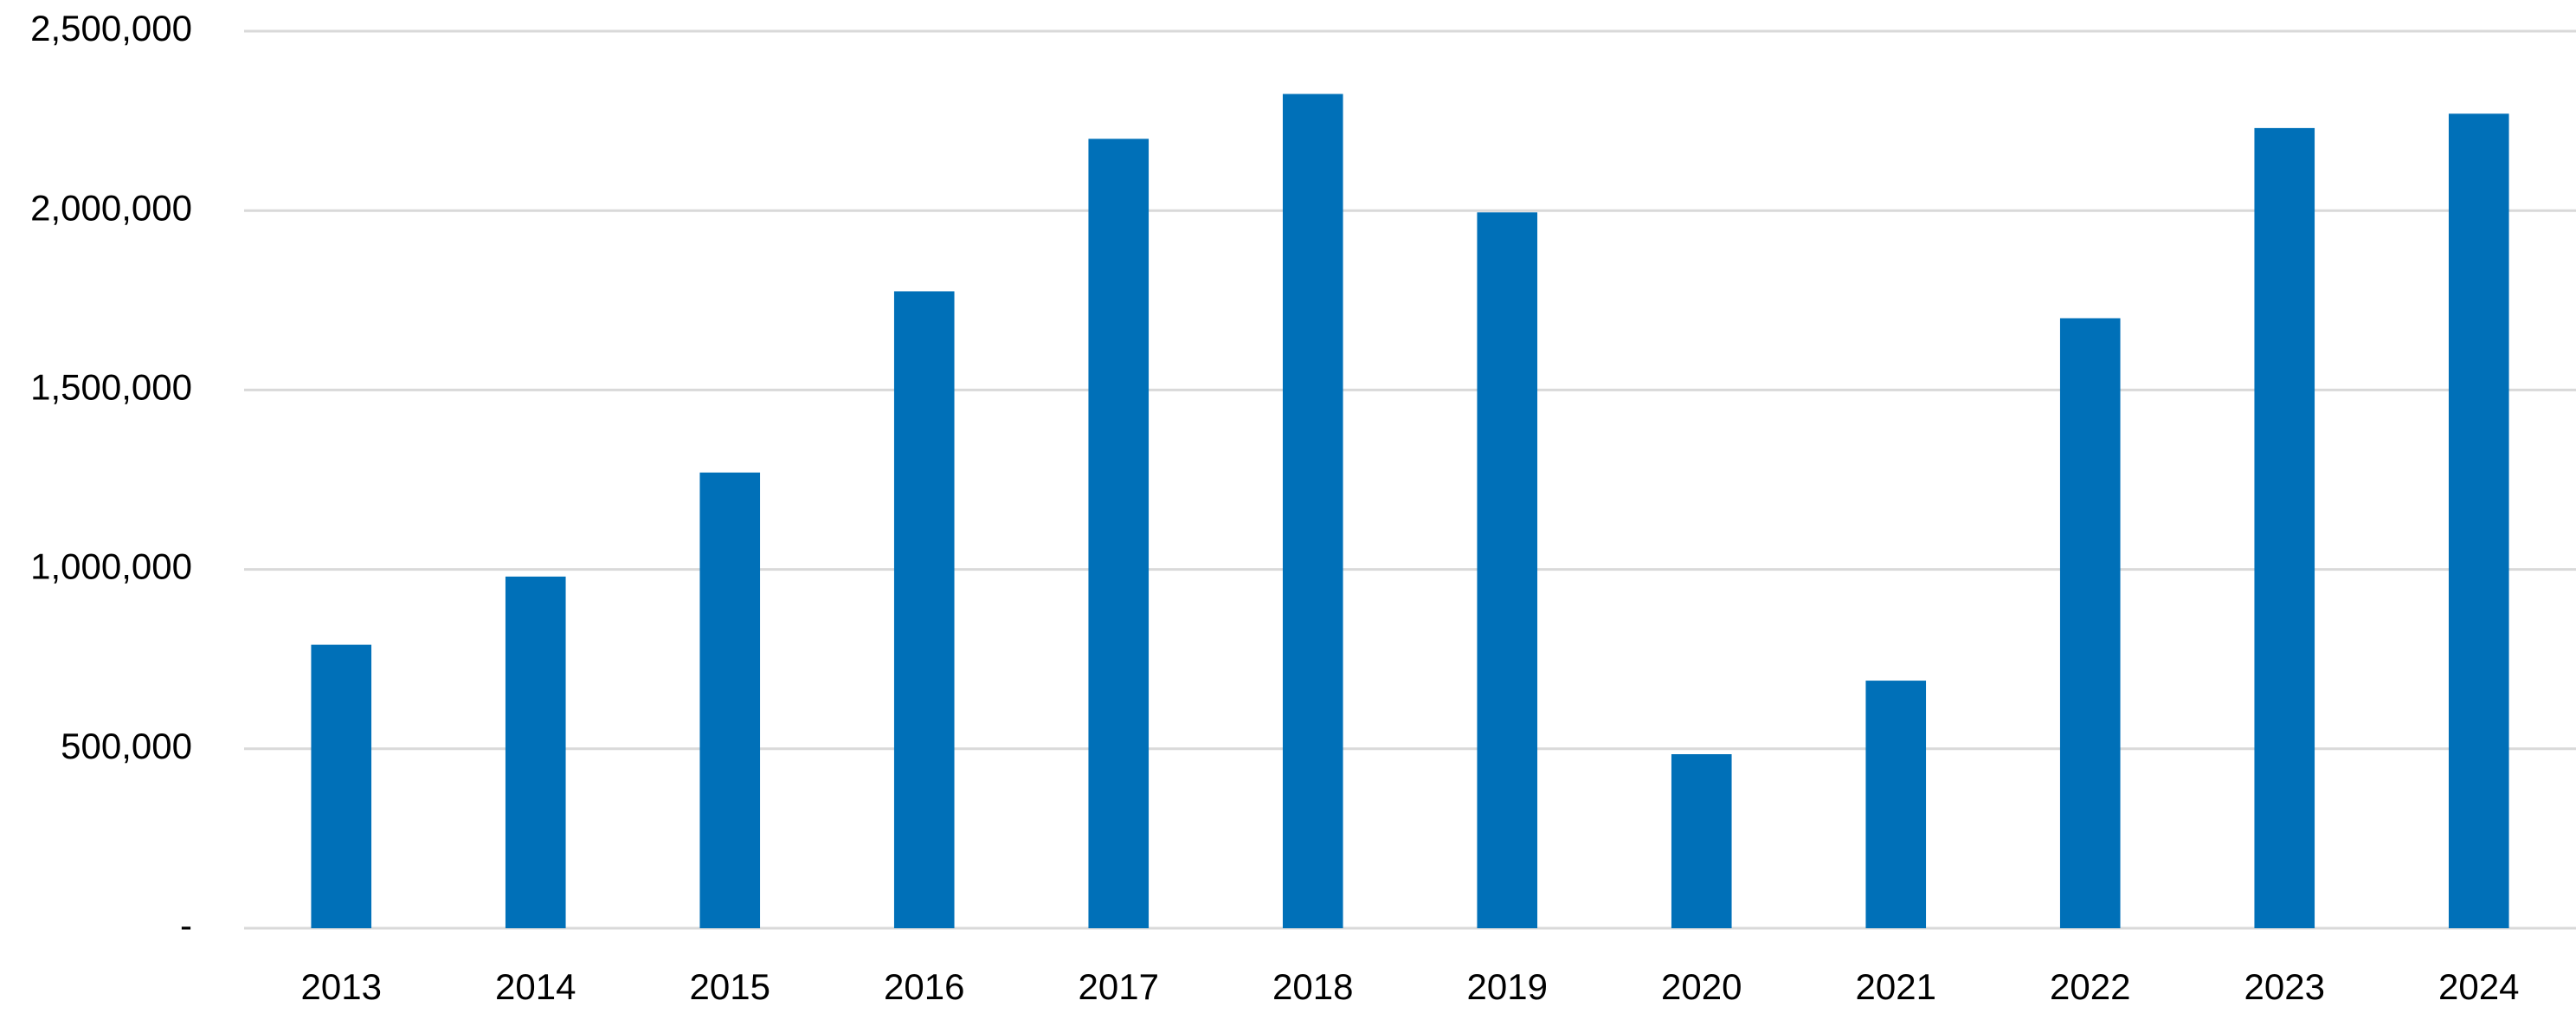 The width and height of the screenshot is (2576, 1020). What do you see at coordinates (730, 986) in the screenshot?
I see `x-tick-label: 2015` at bounding box center [730, 986].